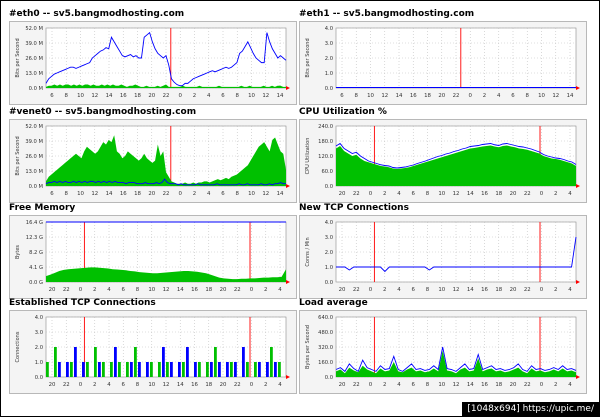 Image resolution: width=600 pixels, height=417 pixels. I want to click on y-axis-label: Bytes per Second, so click(308, 347).